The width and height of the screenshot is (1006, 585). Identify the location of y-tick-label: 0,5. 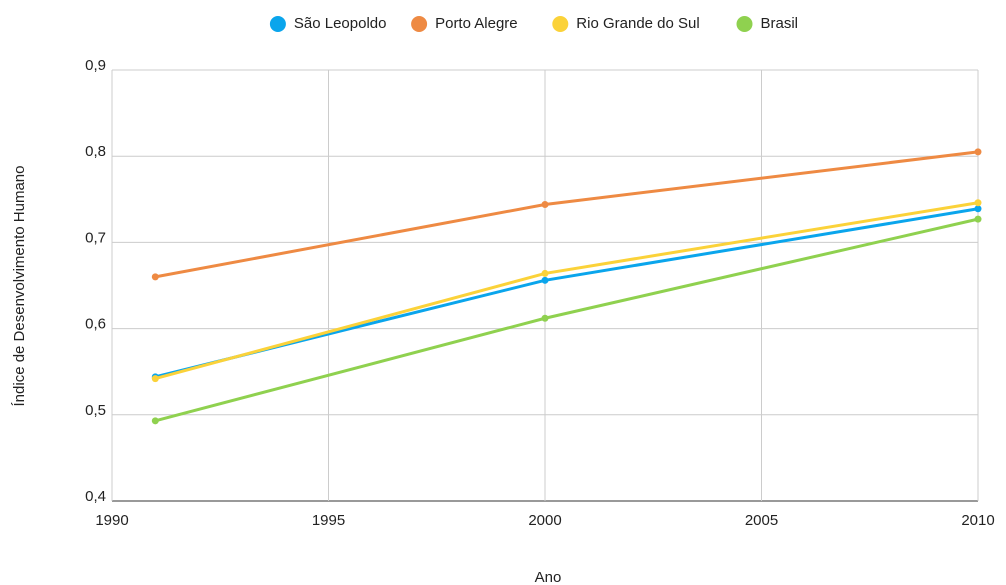
(95, 410).